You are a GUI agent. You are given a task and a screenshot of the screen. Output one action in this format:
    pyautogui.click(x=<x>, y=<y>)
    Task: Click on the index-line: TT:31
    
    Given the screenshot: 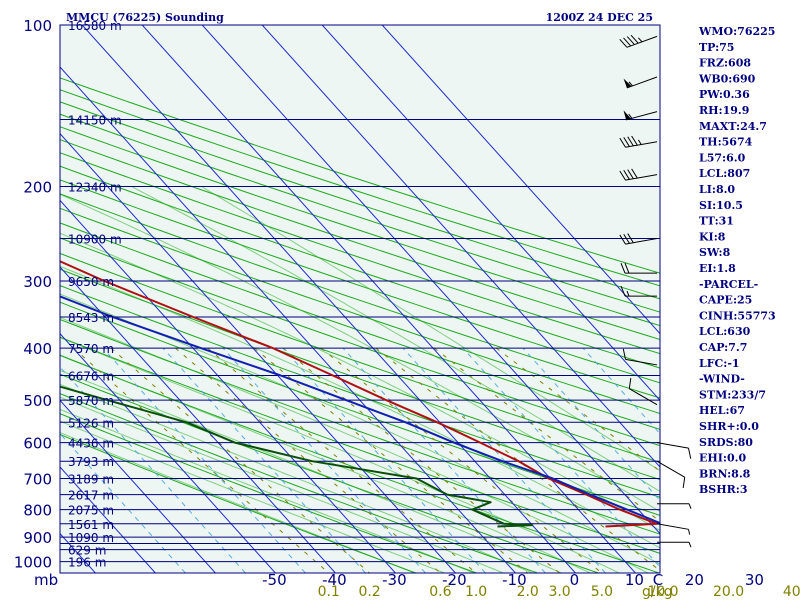 What is the action you would take?
    pyautogui.click(x=716, y=221)
    